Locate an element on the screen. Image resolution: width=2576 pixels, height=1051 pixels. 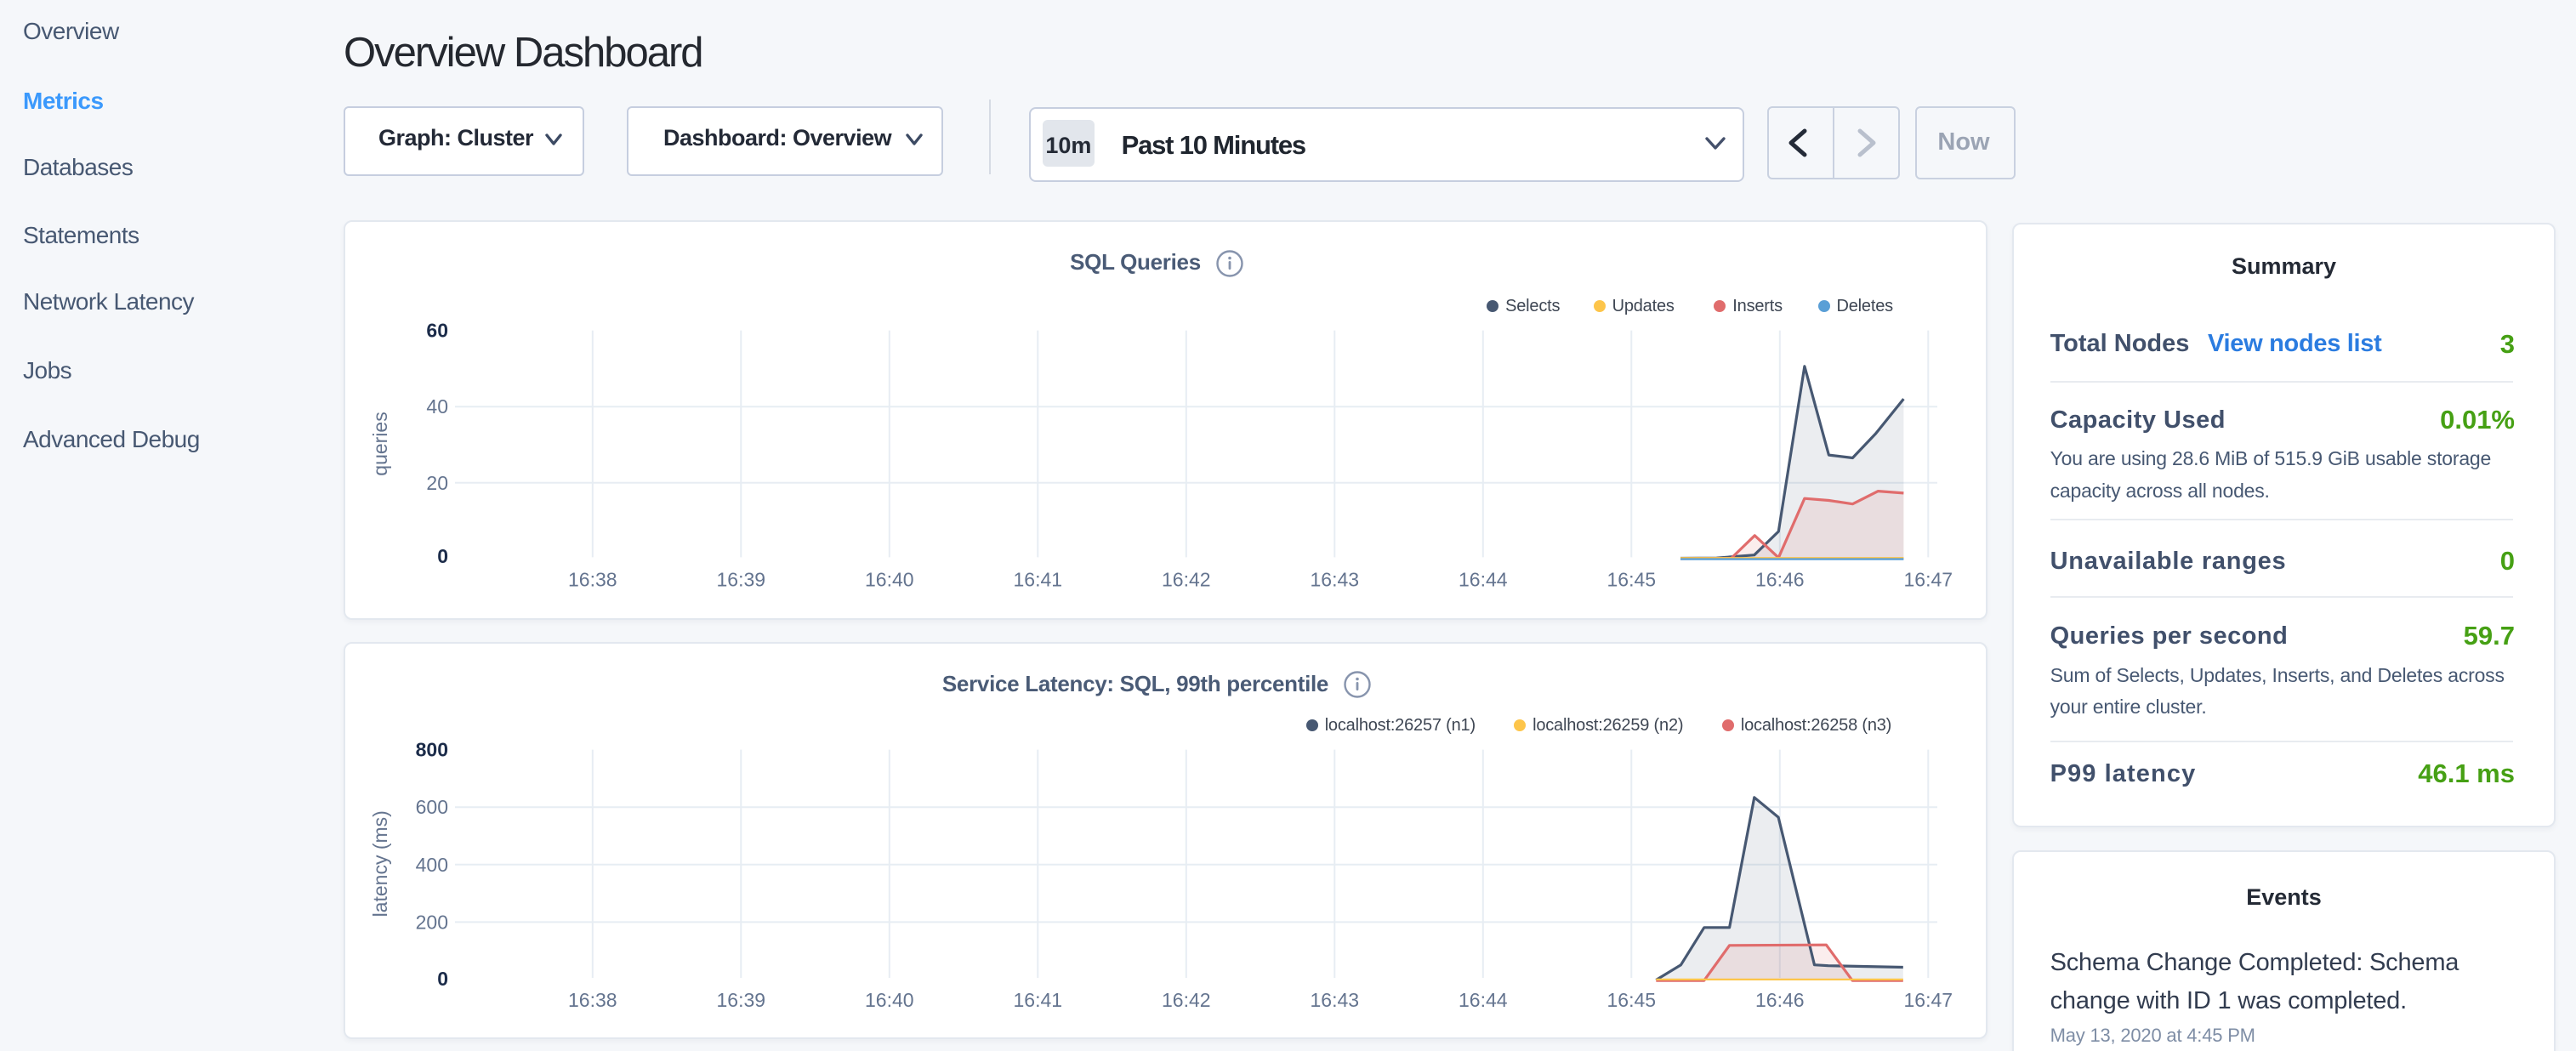
svg-text: 400 is located at coordinates (432, 864).